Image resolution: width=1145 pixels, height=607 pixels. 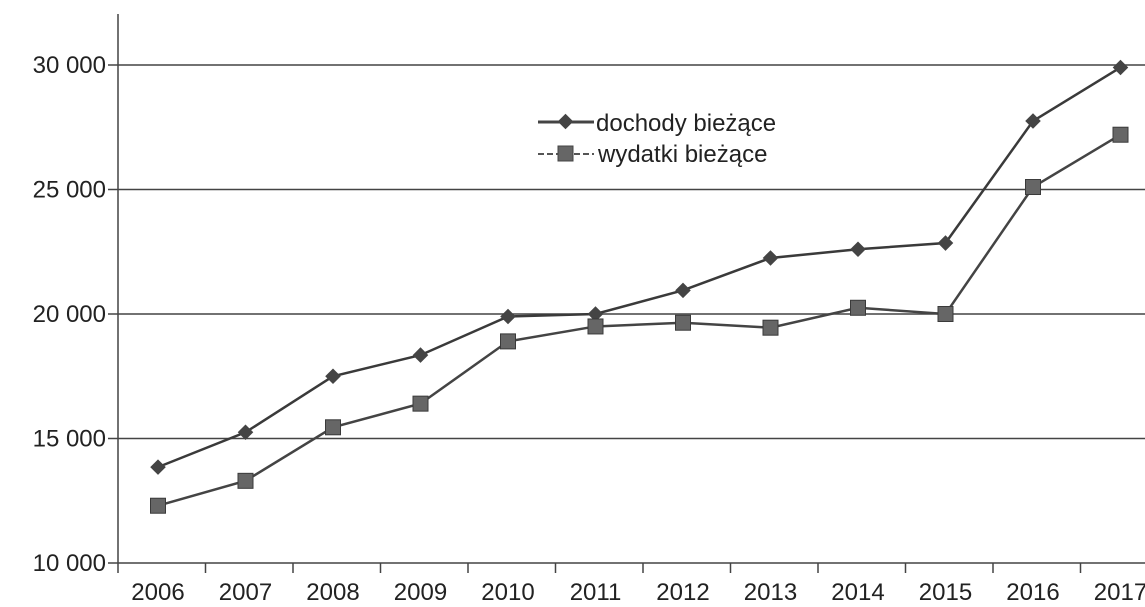 I want to click on x-tick-label: 2006, so click(x=157, y=592).